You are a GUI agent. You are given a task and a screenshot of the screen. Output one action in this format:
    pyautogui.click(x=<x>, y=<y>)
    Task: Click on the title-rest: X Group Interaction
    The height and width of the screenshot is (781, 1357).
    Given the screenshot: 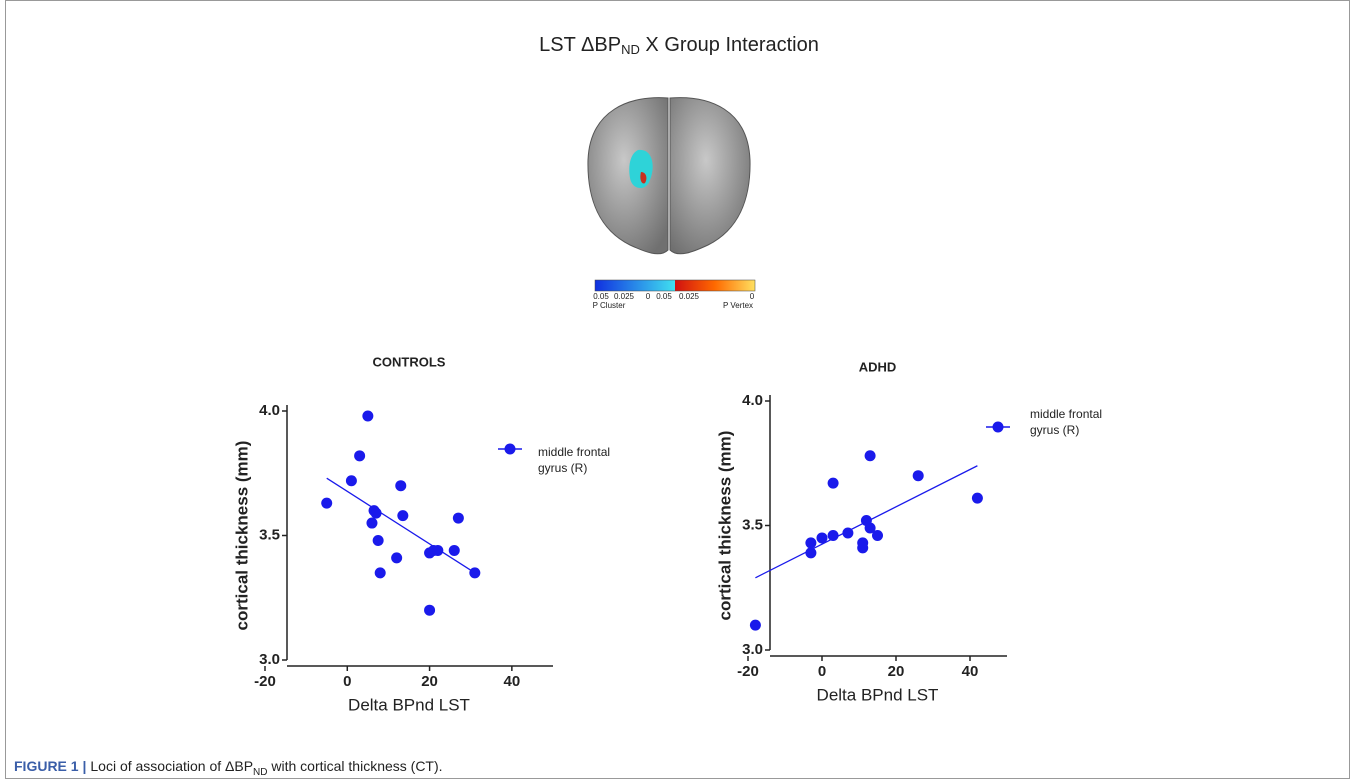 What is the action you would take?
    pyautogui.click(x=729, y=45)
    